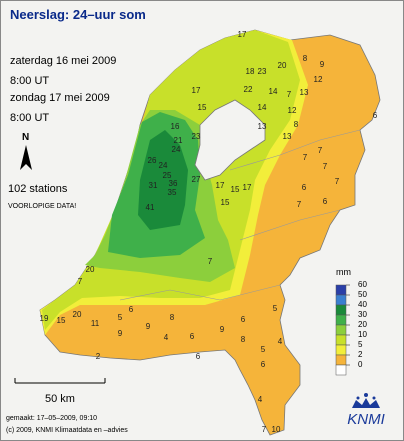  Describe the element at coordinates (51, 418) in the screenshot. I see `footer: gemaakt: 17–05–2009, 09:10` at that location.